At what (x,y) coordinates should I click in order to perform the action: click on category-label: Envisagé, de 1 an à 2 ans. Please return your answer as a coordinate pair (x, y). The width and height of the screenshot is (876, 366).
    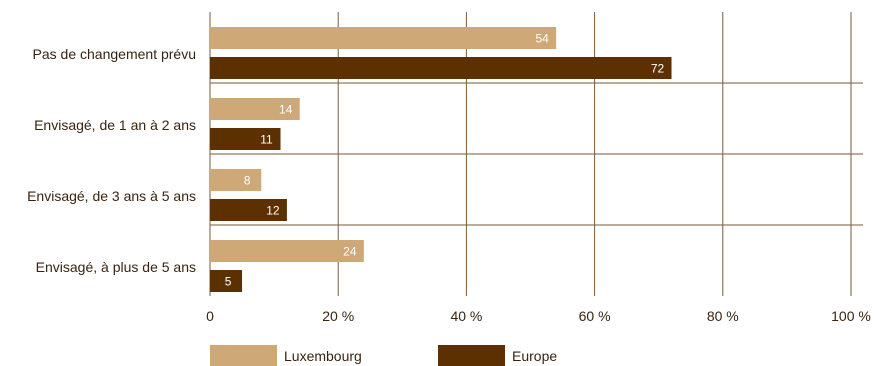
    Looking at the image, I should click on (115, 125).